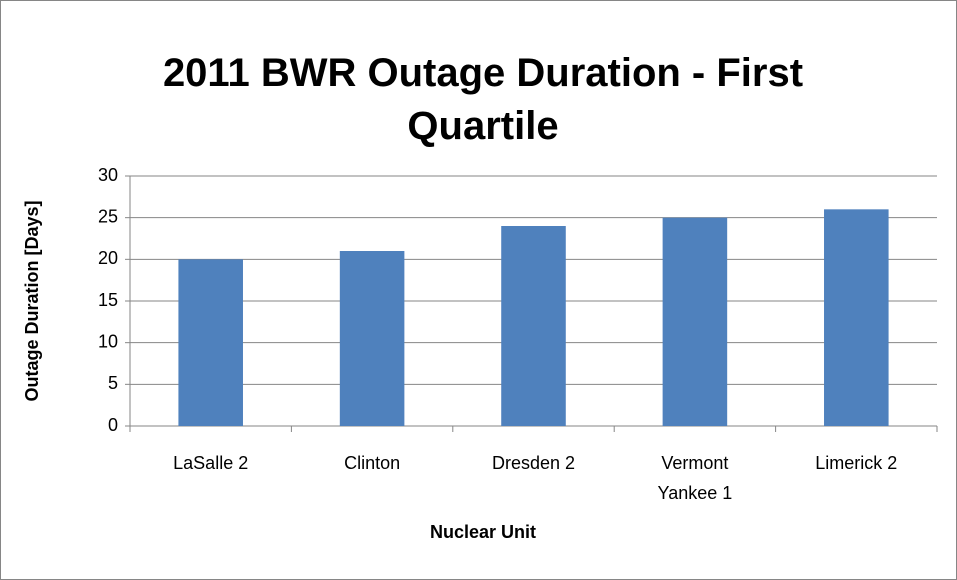  What do you see at coordinates (108, 341) in the screenshot?
I see `y-tick-label: 10` at bounding box center [108, 341].